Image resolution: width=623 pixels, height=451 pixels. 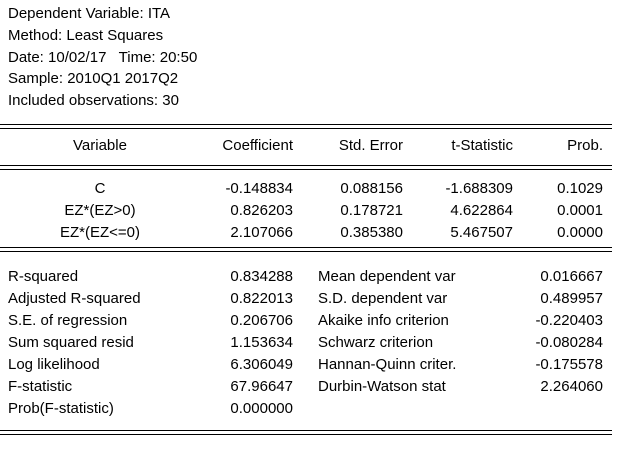 I want to click on table-cell: 0.1029, so click(x=580, y=188).